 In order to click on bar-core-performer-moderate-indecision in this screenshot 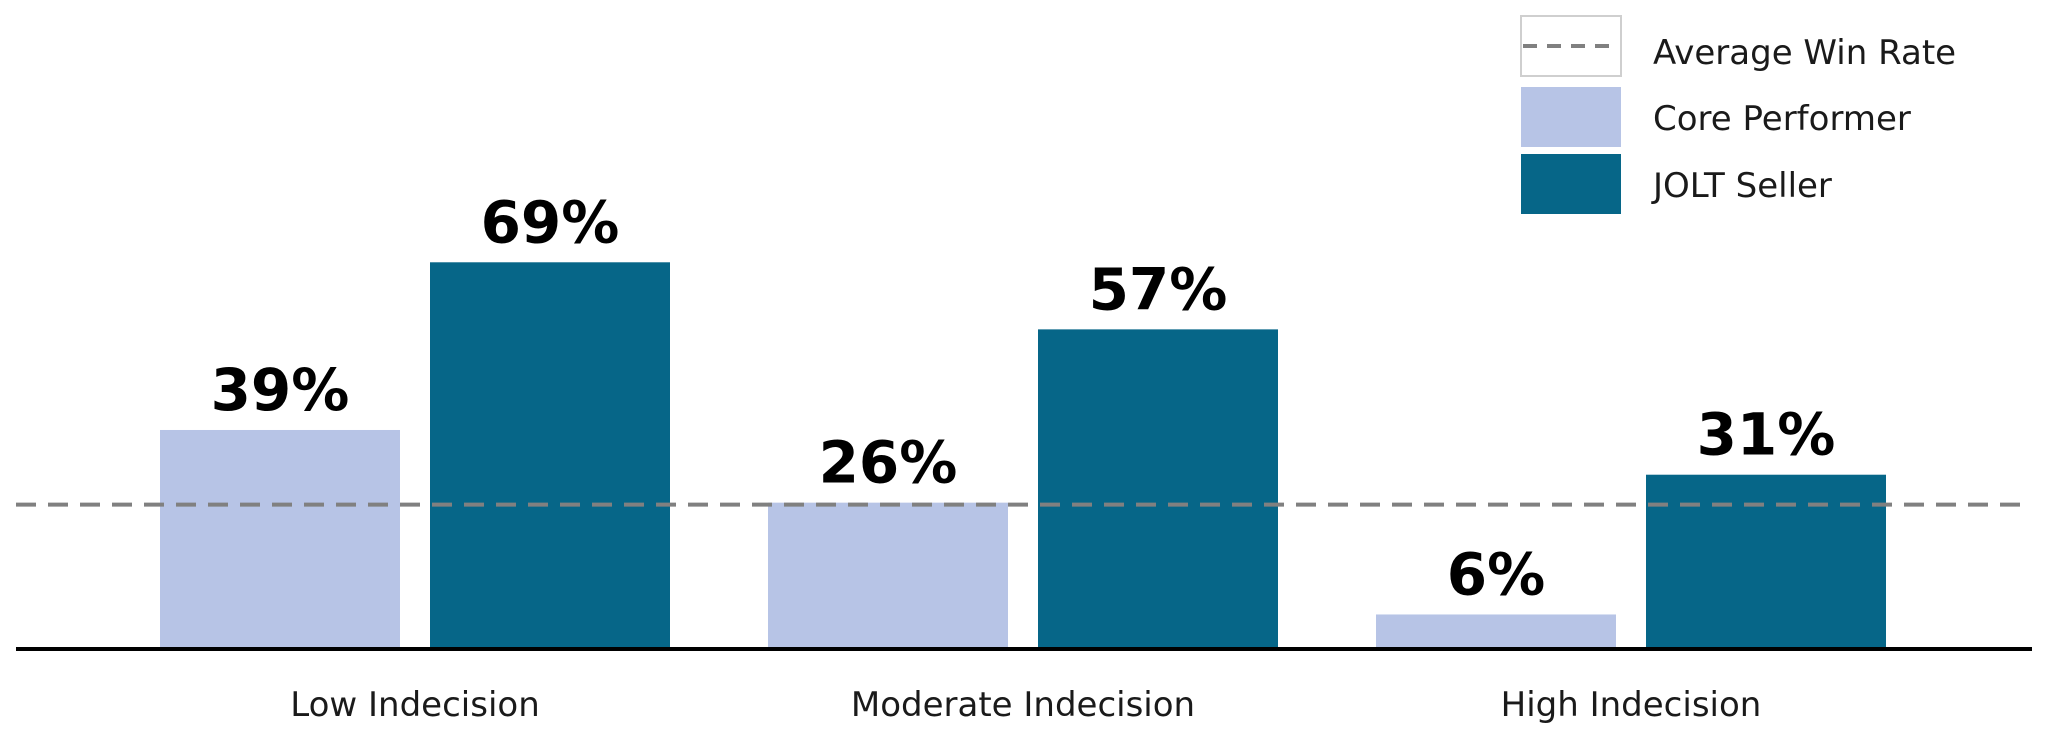, I will do `click(888, 575)`.